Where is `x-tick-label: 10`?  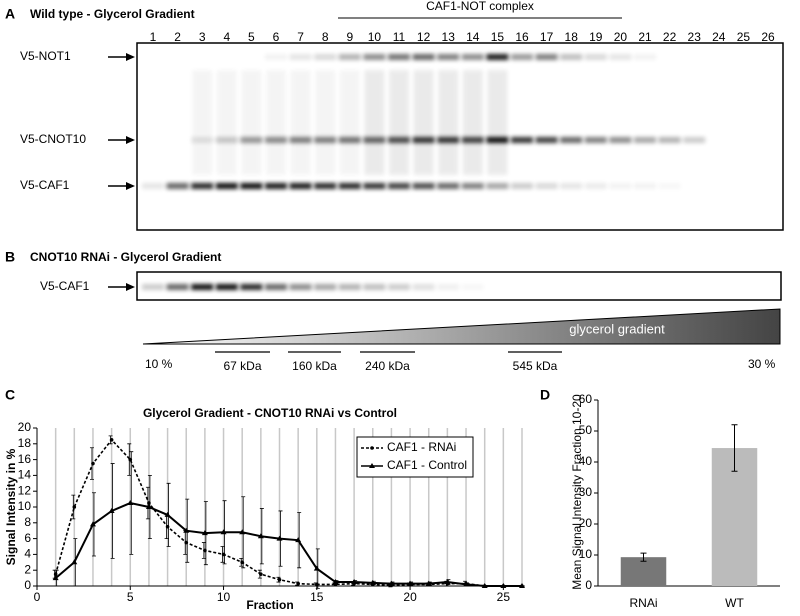
x-tick-label: 10 is located at coordinates (224, 597).